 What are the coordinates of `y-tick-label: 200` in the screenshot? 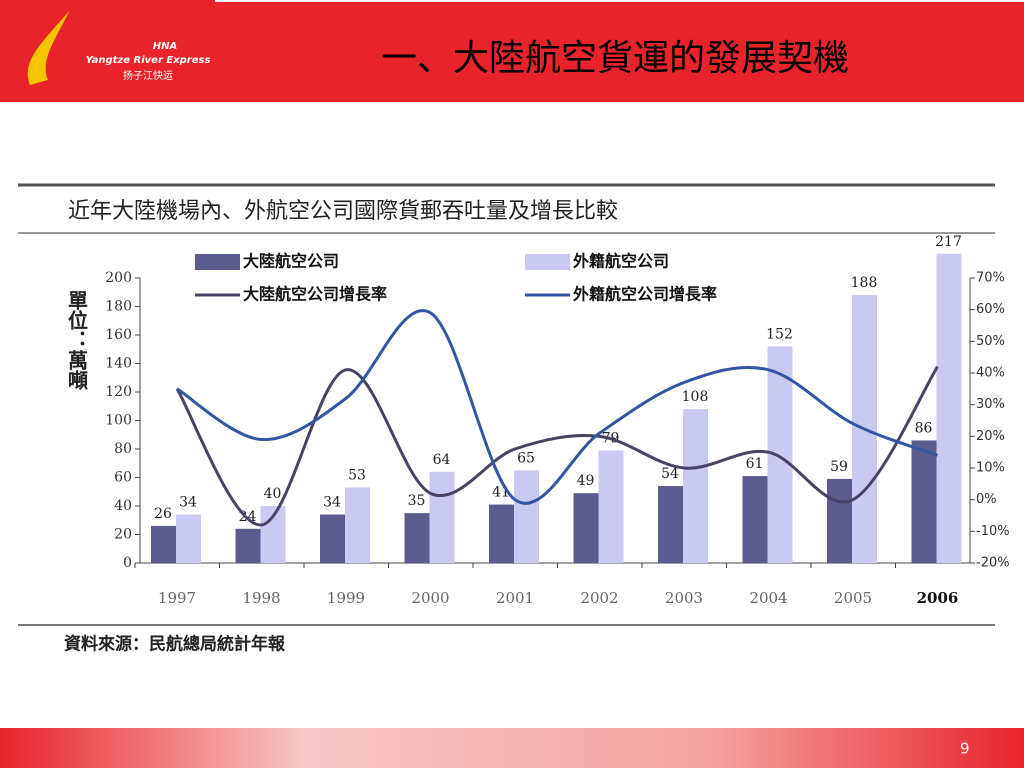 It's located at (118, 278).